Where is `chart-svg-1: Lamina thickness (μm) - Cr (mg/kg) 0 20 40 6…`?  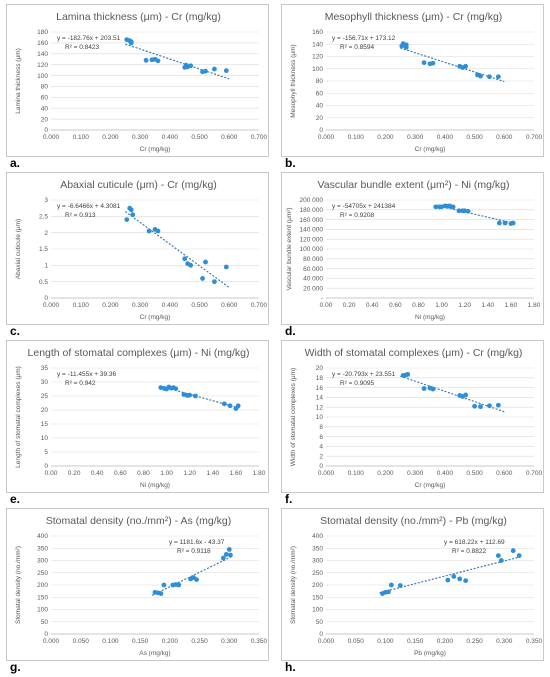 chart-svg-1: Lamina thickness (μm) - Cr (mg/kg) 0 20 40 6… is located at coordinates (139, 90).